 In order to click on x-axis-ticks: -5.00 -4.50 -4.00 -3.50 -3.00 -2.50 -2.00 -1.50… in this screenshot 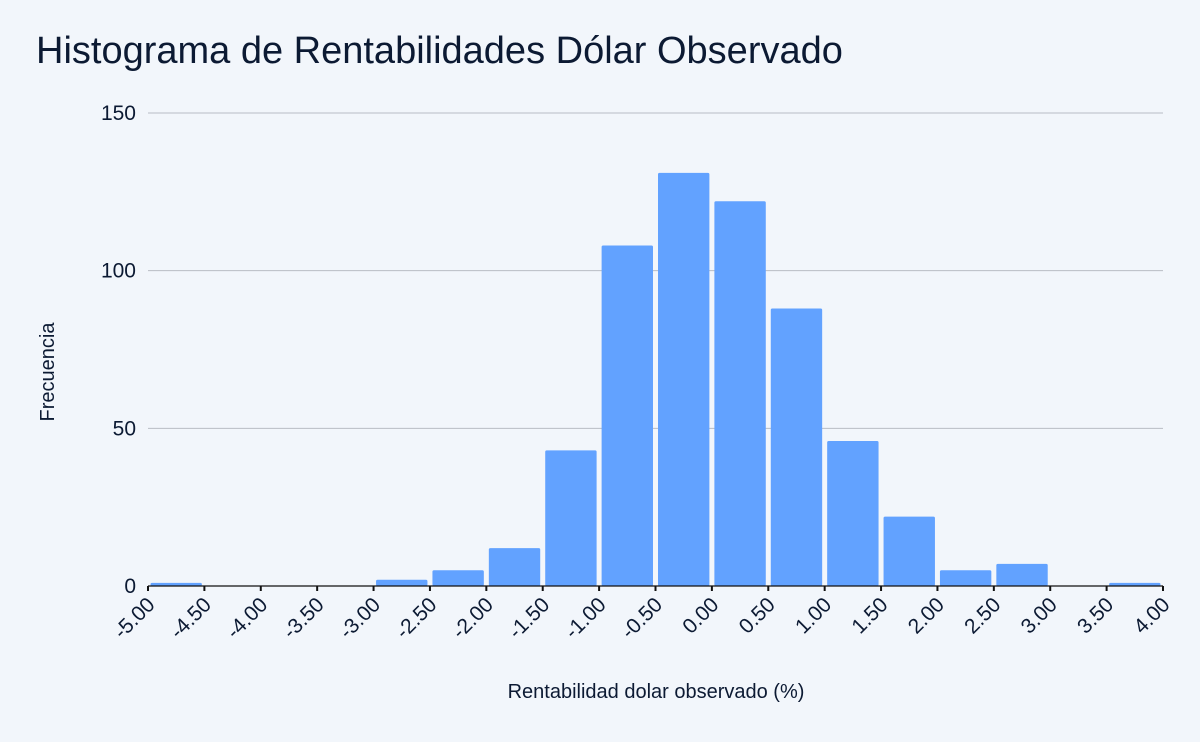, I will do `click(641, 618)`.